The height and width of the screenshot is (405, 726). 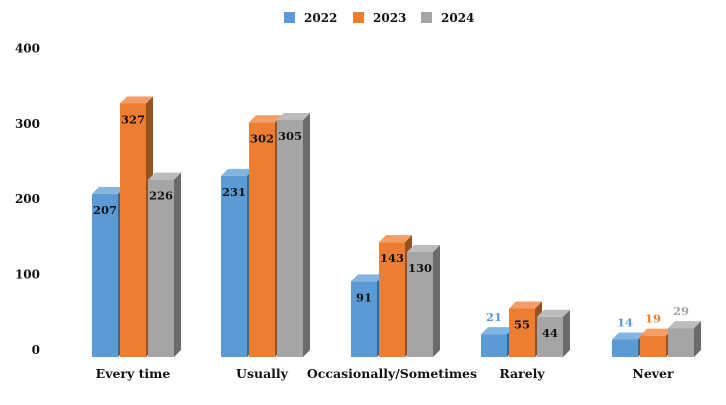 What do you see at coordinates (625, 322) in the screenshot?
I see `data-label: 14` at bounding box center [625, 322].